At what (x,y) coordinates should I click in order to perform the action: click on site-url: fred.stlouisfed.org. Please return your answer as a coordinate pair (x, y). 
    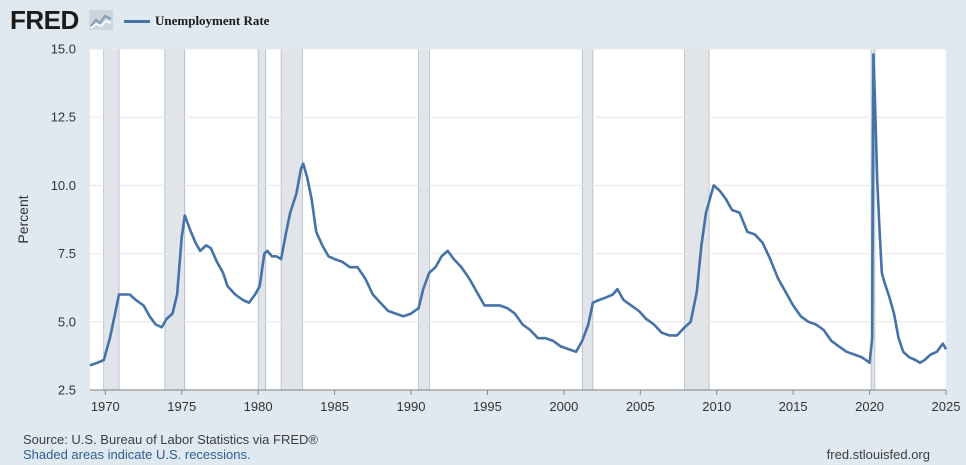
    Looking at the image, I should click on (878, 454).